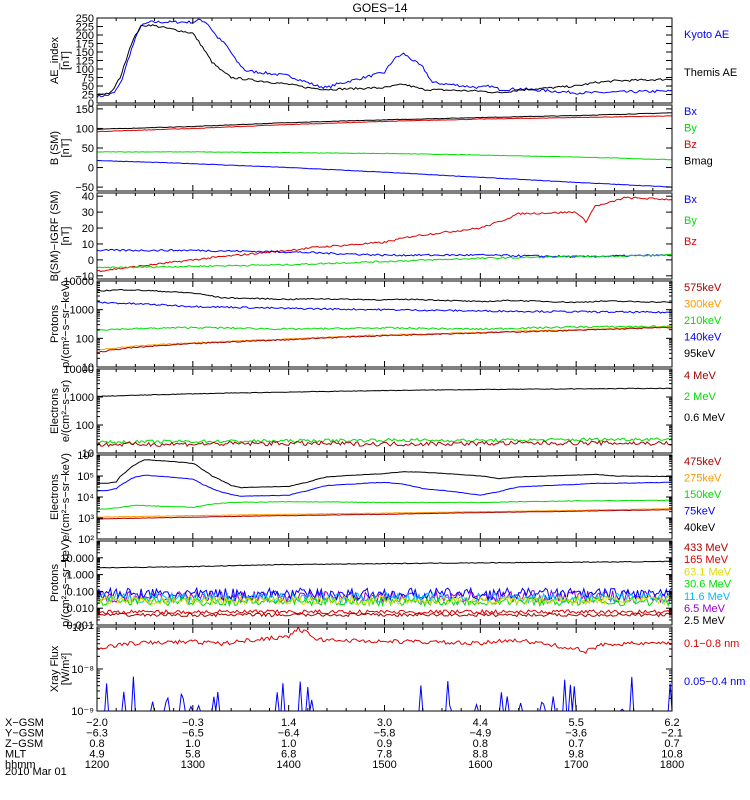 The width and height of the screenshot is (750, 800). What do you see at coordinates (82, 670) in the screenshot?
I see `y-tick-label: 10⁻⁸` at bounding box center [82, 670].